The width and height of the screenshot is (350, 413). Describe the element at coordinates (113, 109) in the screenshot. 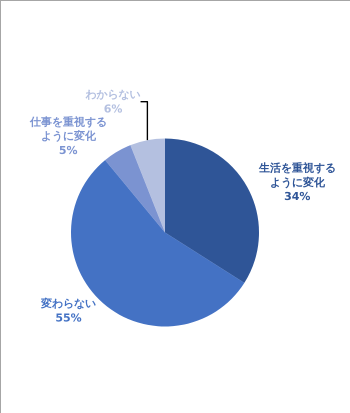

I see `data-label: 6%` at that location.